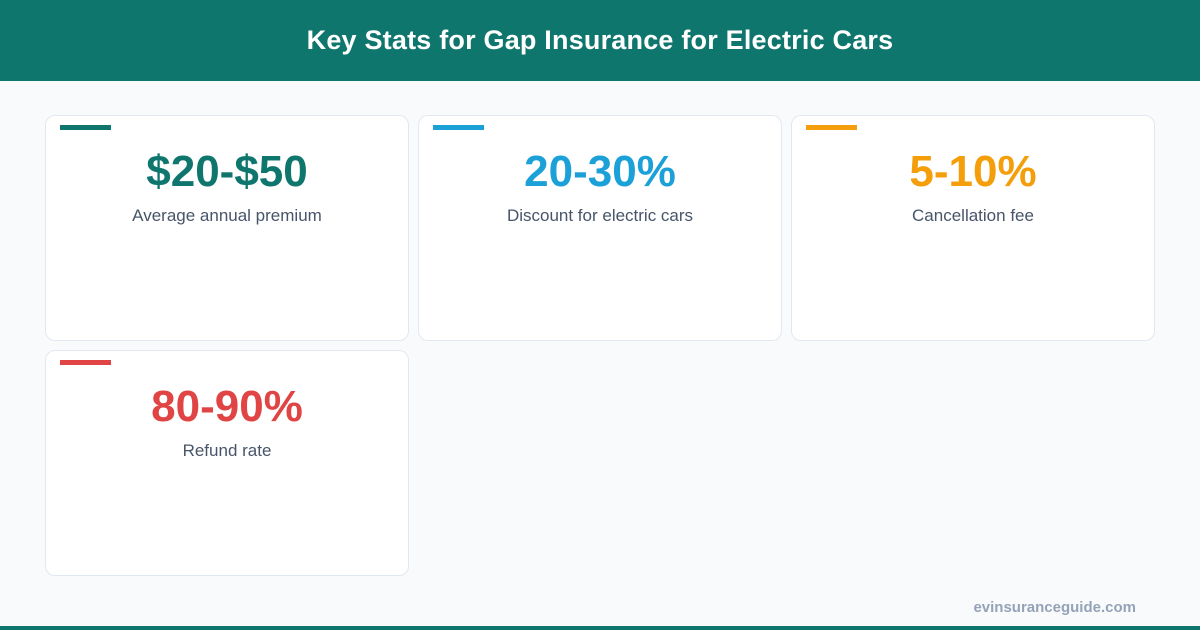  Describe the element at coordinates (600, 228) in the screenshot. I see `stat-card-discount: 20-30% Discount for electric cars` at that location.